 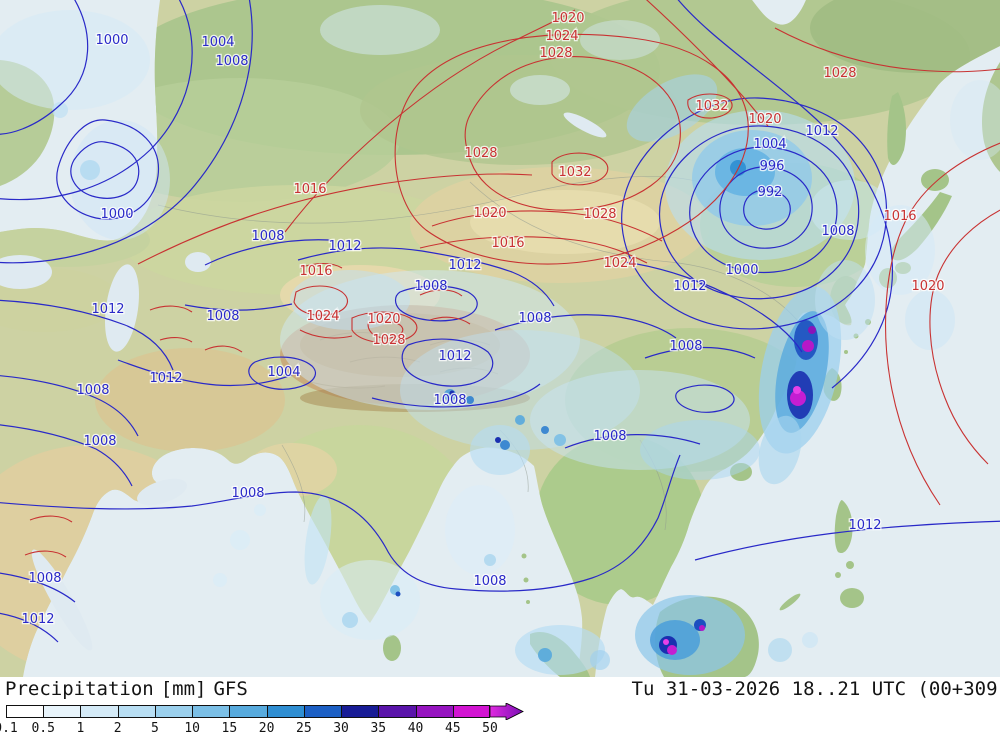 I want to click on legend-tick: 2, so click(x=118, y=728).